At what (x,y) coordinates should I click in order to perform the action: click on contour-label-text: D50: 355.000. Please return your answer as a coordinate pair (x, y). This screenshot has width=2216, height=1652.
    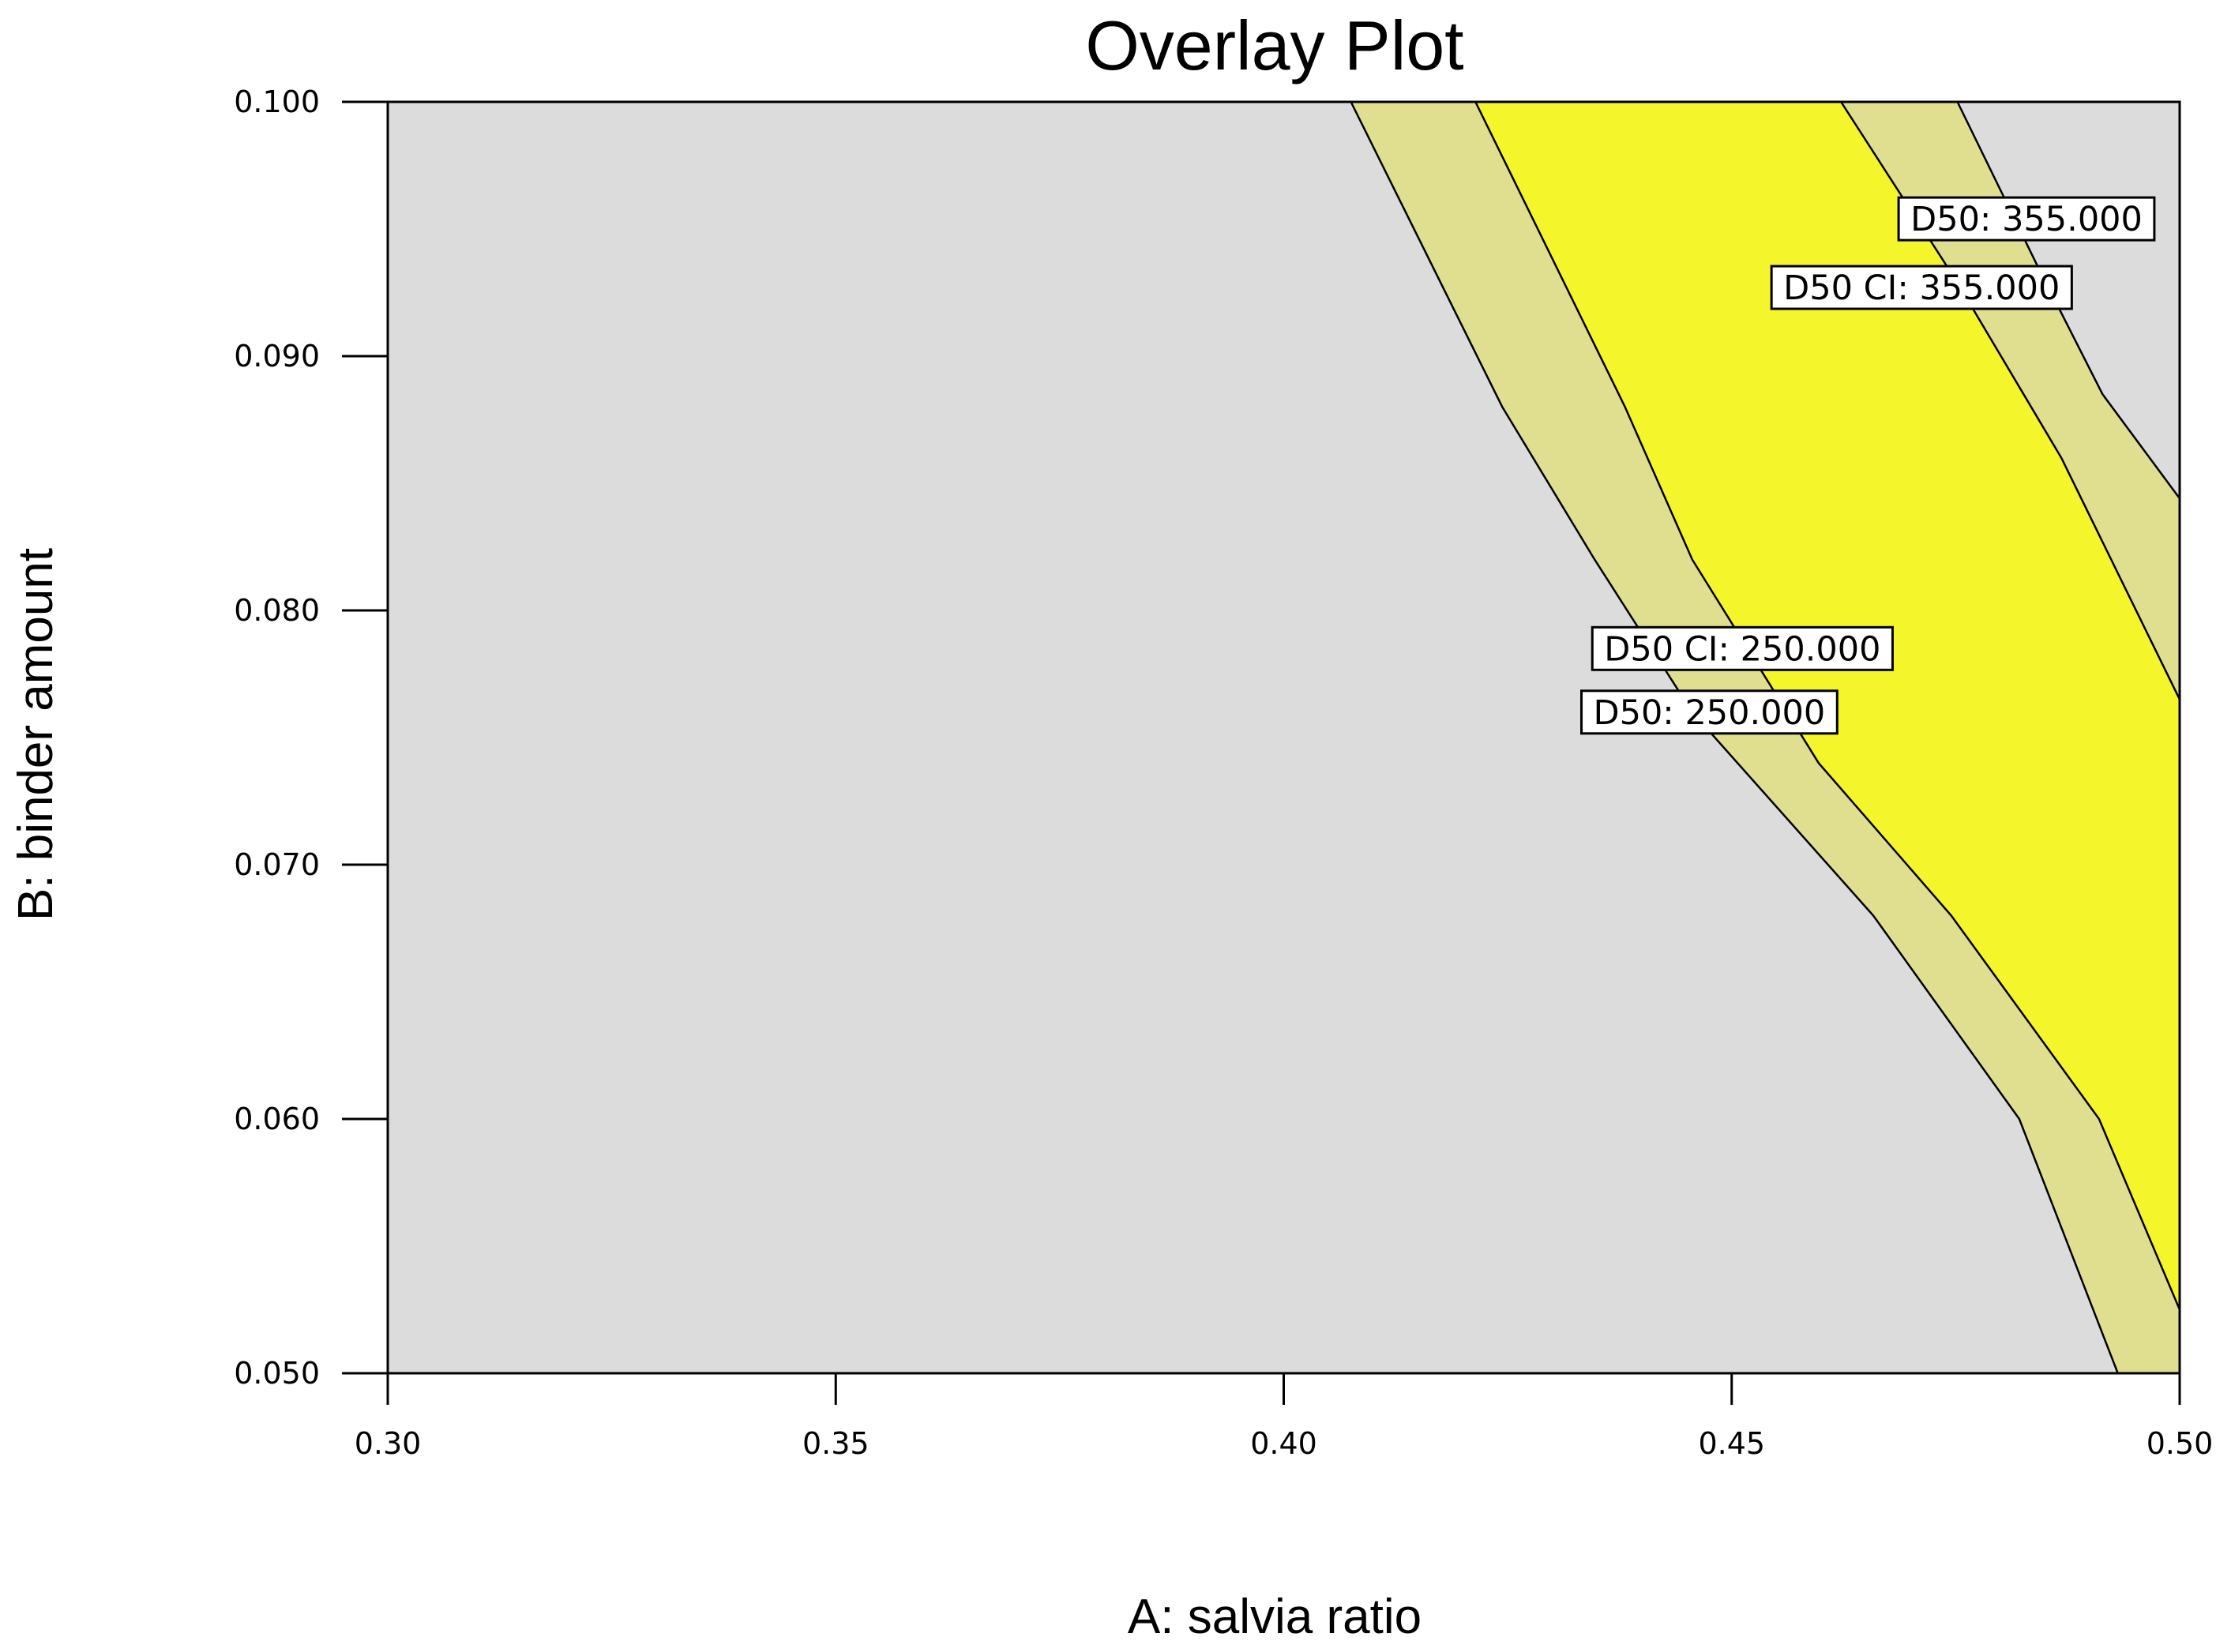
    Looking at the image, I should click on (2027, 219).